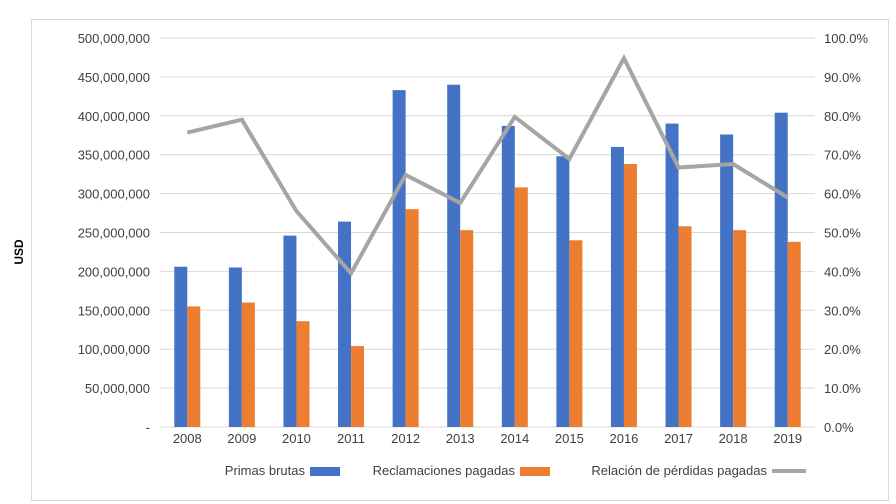  What do you see at coordinates (842, 388) in the screenshot?
I see `y-right-tick-label: 10.0%` at bounding box center [842, 388].